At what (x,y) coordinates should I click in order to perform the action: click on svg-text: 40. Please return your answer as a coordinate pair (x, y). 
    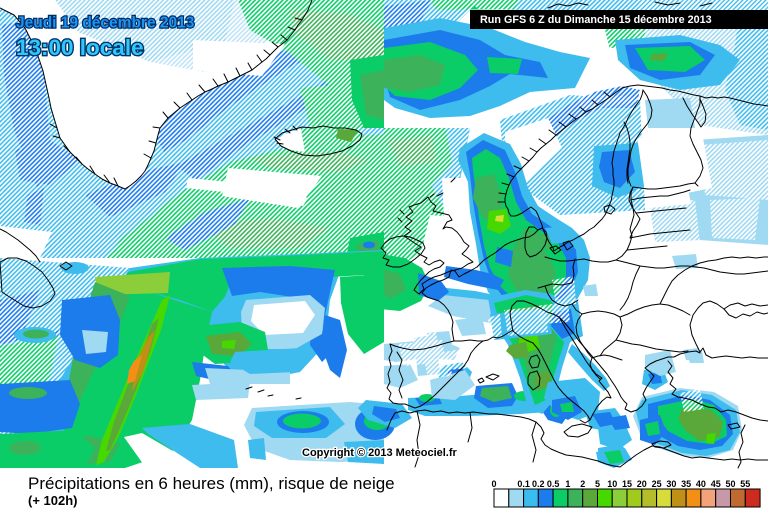
    Looking at the image, I should click on (701, 484).